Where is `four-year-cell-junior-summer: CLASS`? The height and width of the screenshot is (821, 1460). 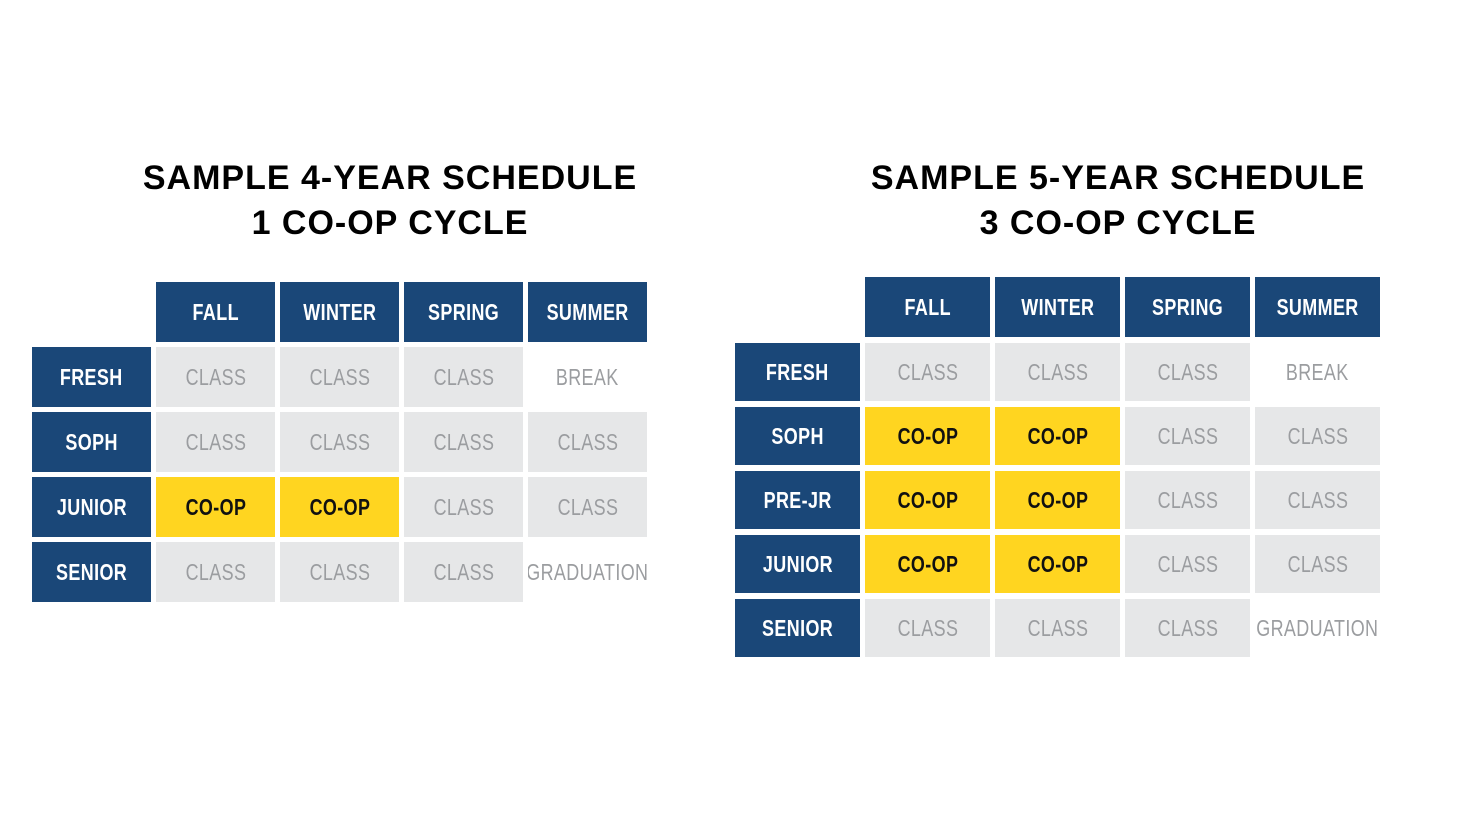
four-year-cell-junior-summer: CLASS is located at coordinates (587, 507).